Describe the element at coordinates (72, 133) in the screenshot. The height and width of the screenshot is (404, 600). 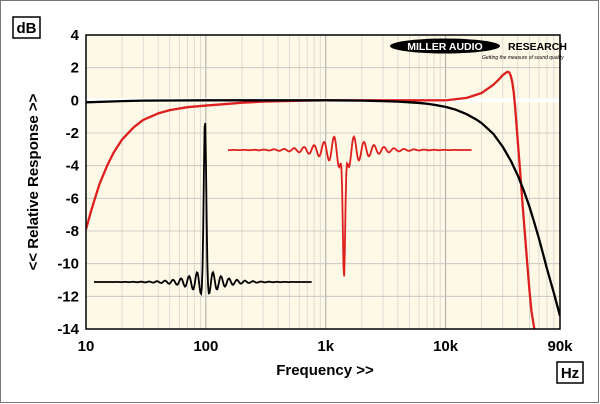
I see `y-tick-label: -2` at that location.